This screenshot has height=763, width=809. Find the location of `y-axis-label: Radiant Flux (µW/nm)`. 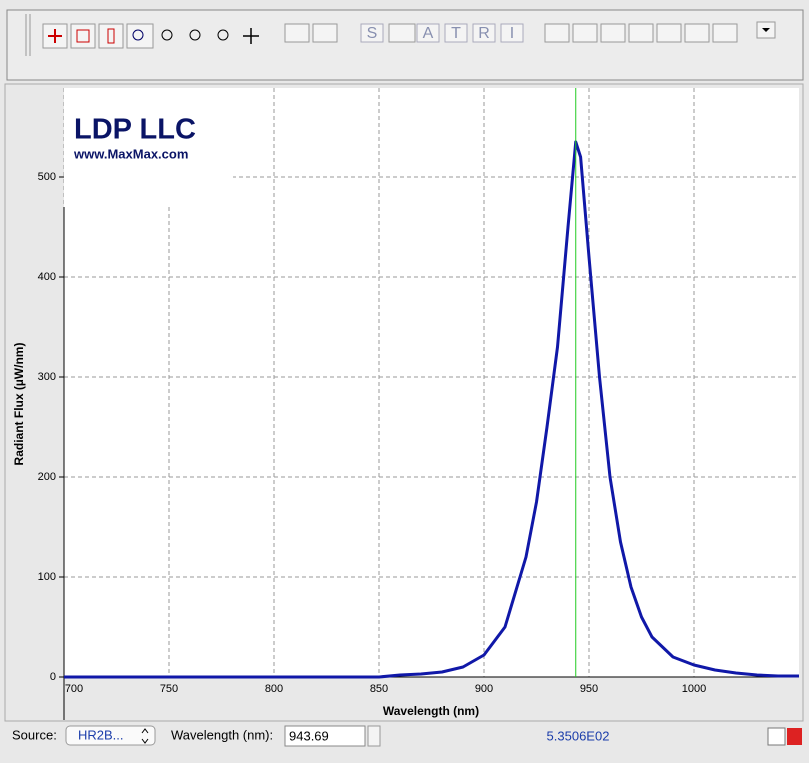

y-axis-label: Radiant Flux (µW/nm) is located at coordinates (19, 404).